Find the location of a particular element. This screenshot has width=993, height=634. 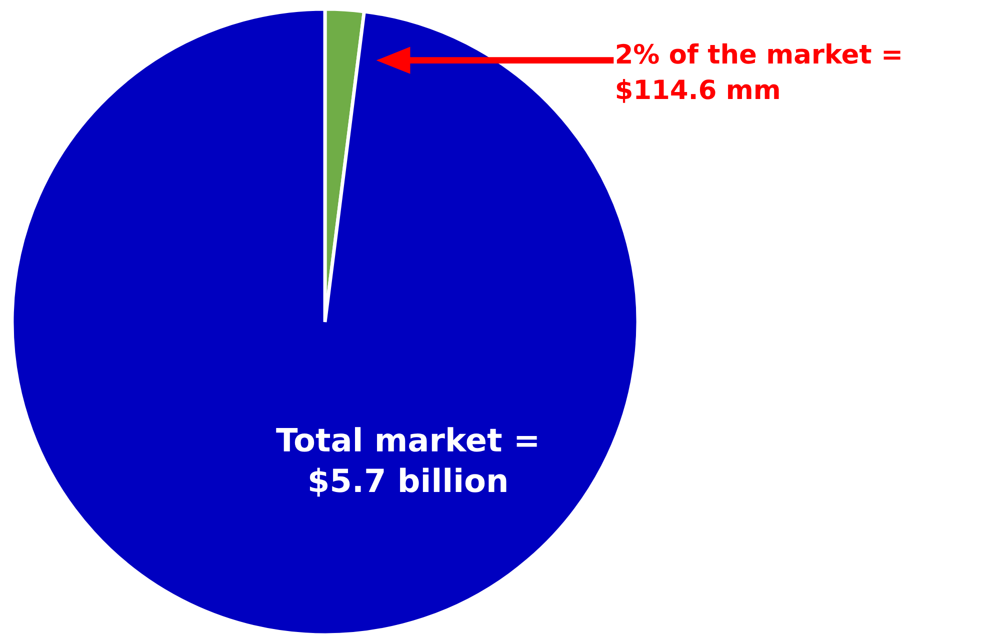

data-label: Total market = $5.7 billion is located at coordinates (406, 462).